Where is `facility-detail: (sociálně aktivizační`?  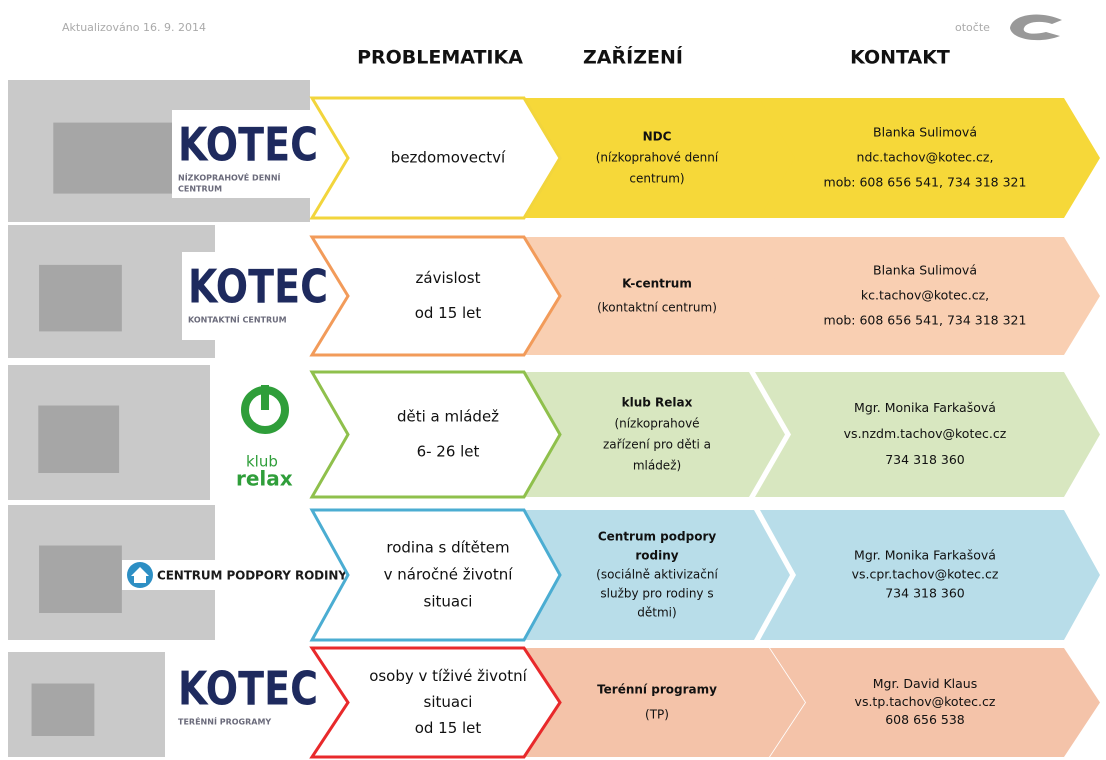 facility-detail: (sociálně aktivizační is located at coordinates (657, 575).